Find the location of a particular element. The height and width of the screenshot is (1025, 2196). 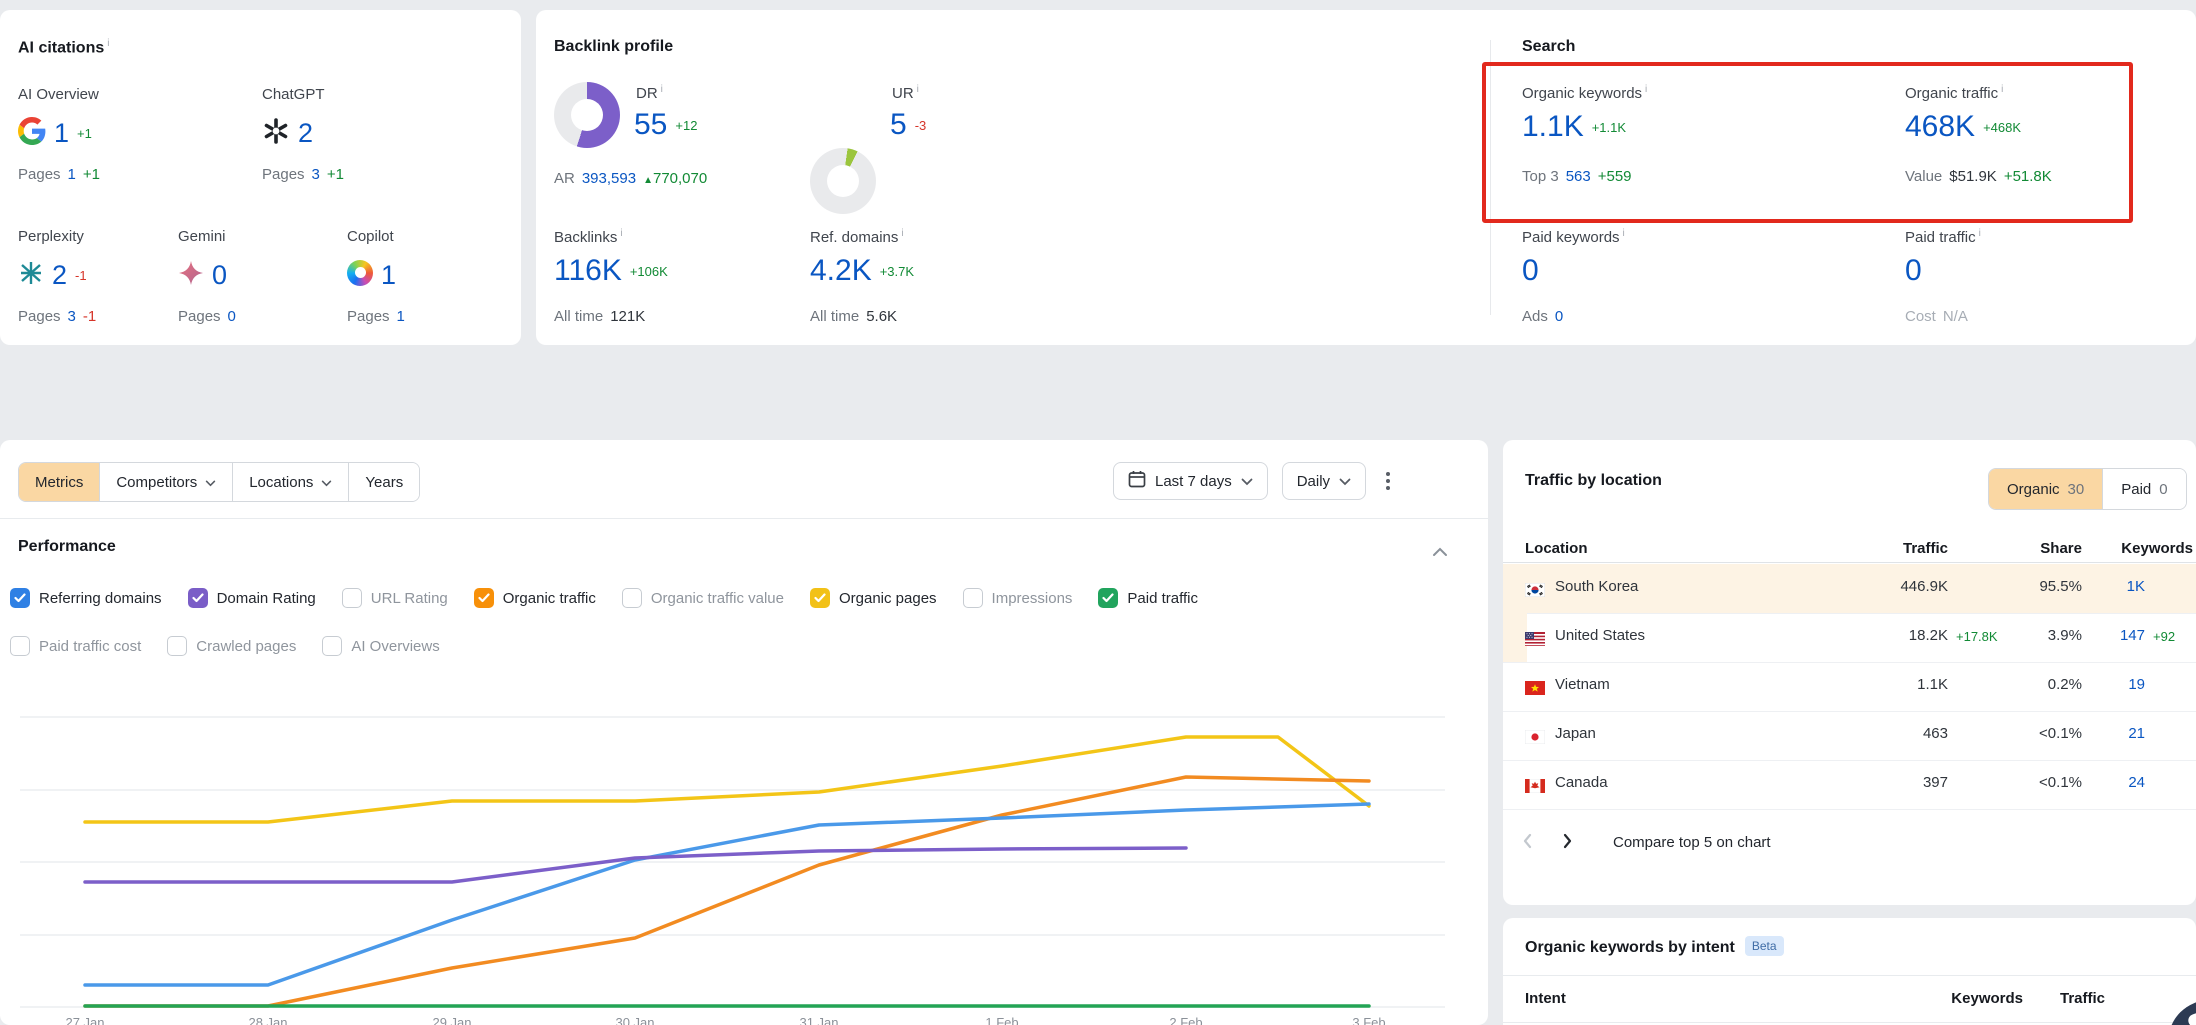

ai-citation-gemini: Gemini 0 Pages 0 is located at coordinates (263, 276).